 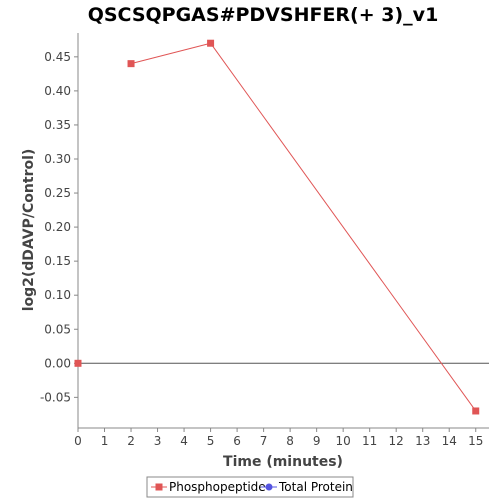 What do you see at coordinates (315, 487) in the screenshot?
I see `legend-label: Total Protein` at bounding box center [315, 487].